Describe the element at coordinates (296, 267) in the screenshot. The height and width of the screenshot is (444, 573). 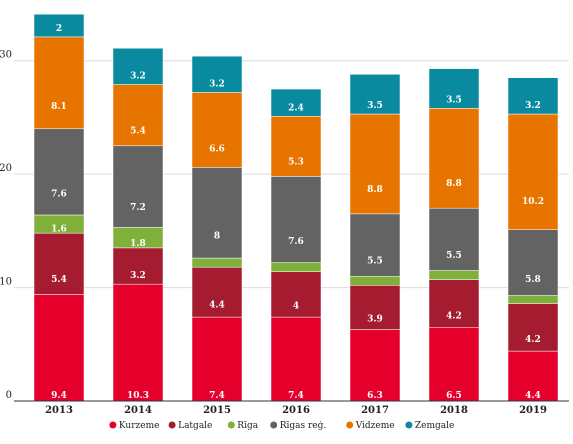
I see `bar-segment-r-ga-2016` at that location.